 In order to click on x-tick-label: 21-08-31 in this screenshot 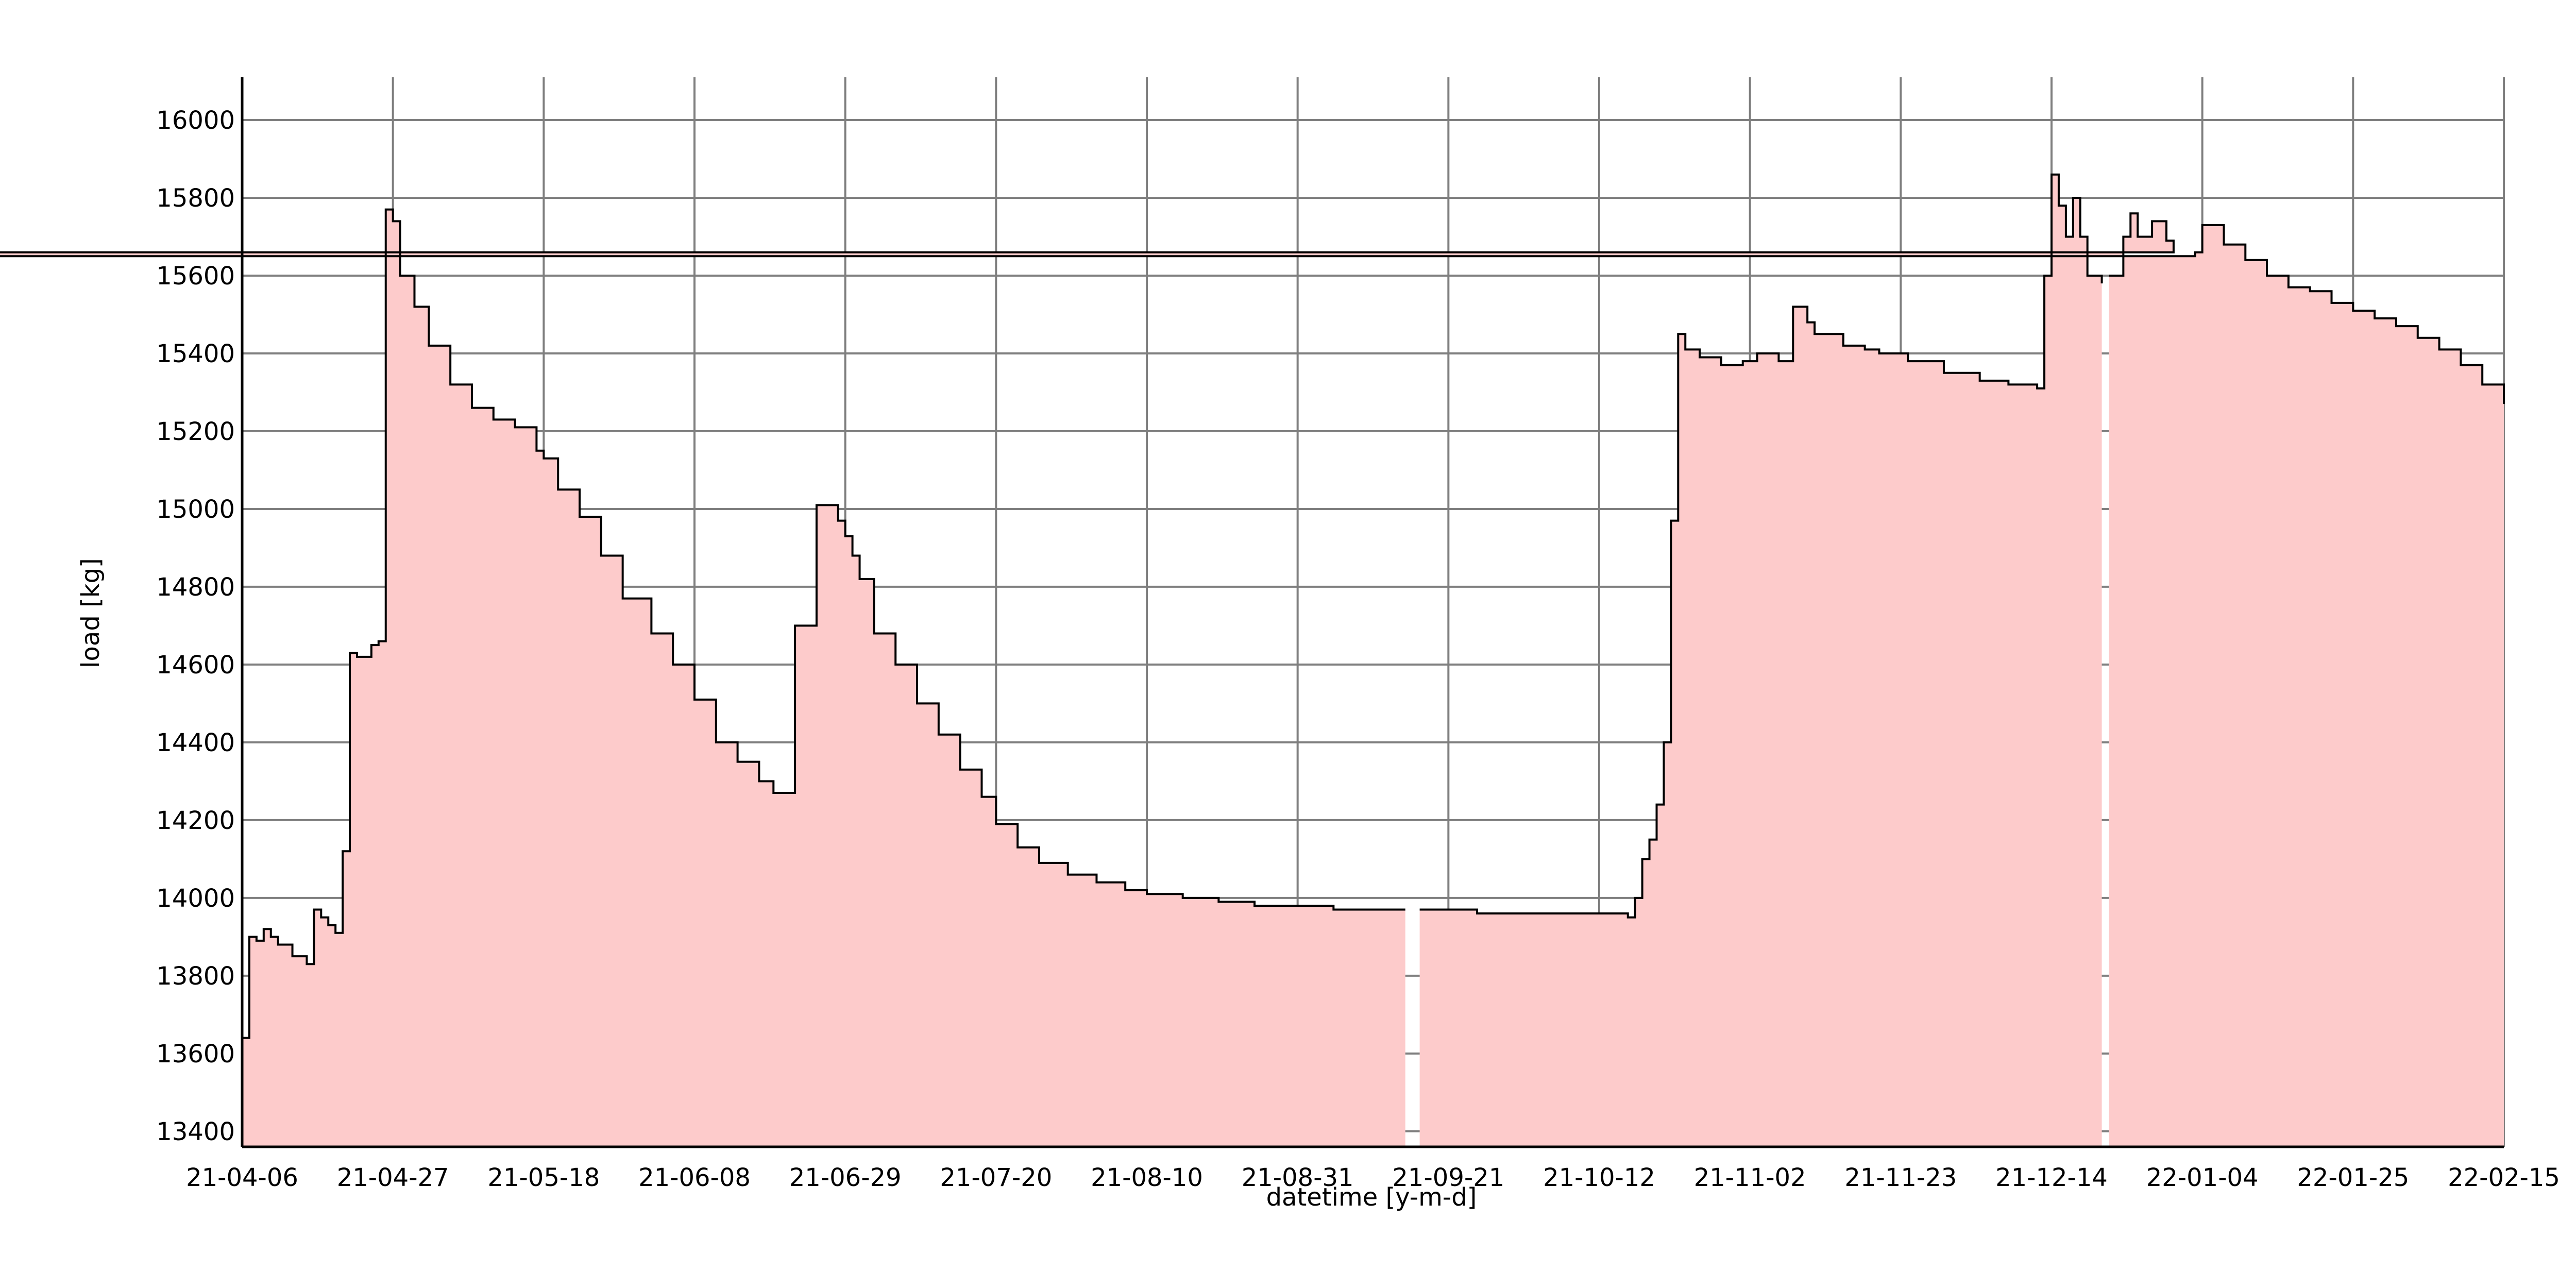, I will do `click(1298, 1177)`.